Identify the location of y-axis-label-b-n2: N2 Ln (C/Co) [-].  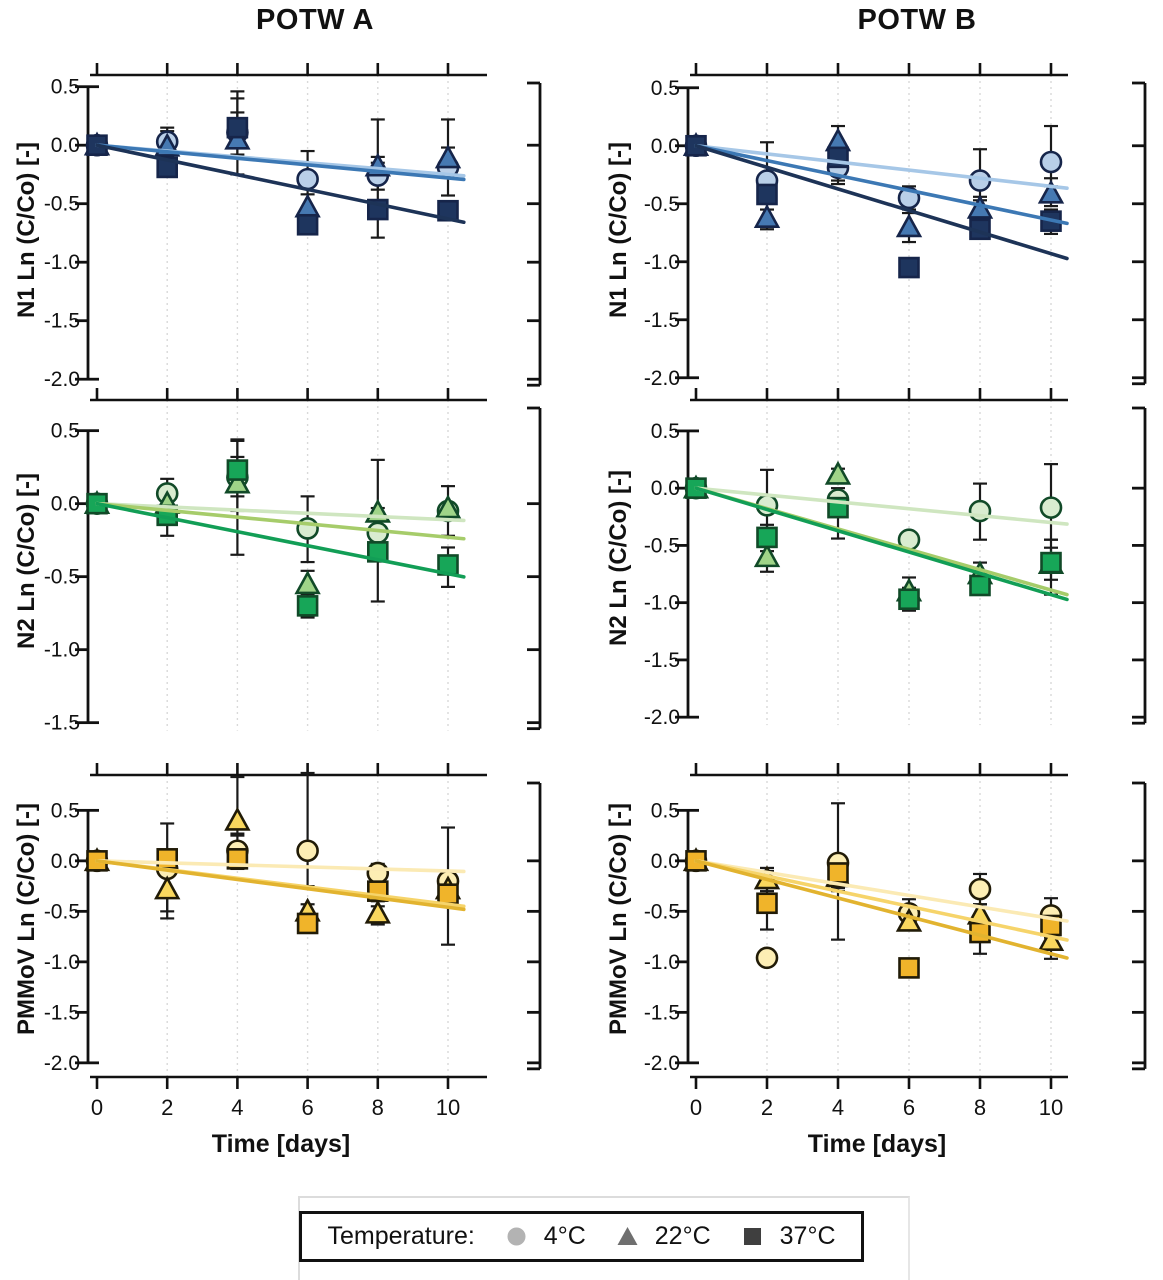
(618, 558).